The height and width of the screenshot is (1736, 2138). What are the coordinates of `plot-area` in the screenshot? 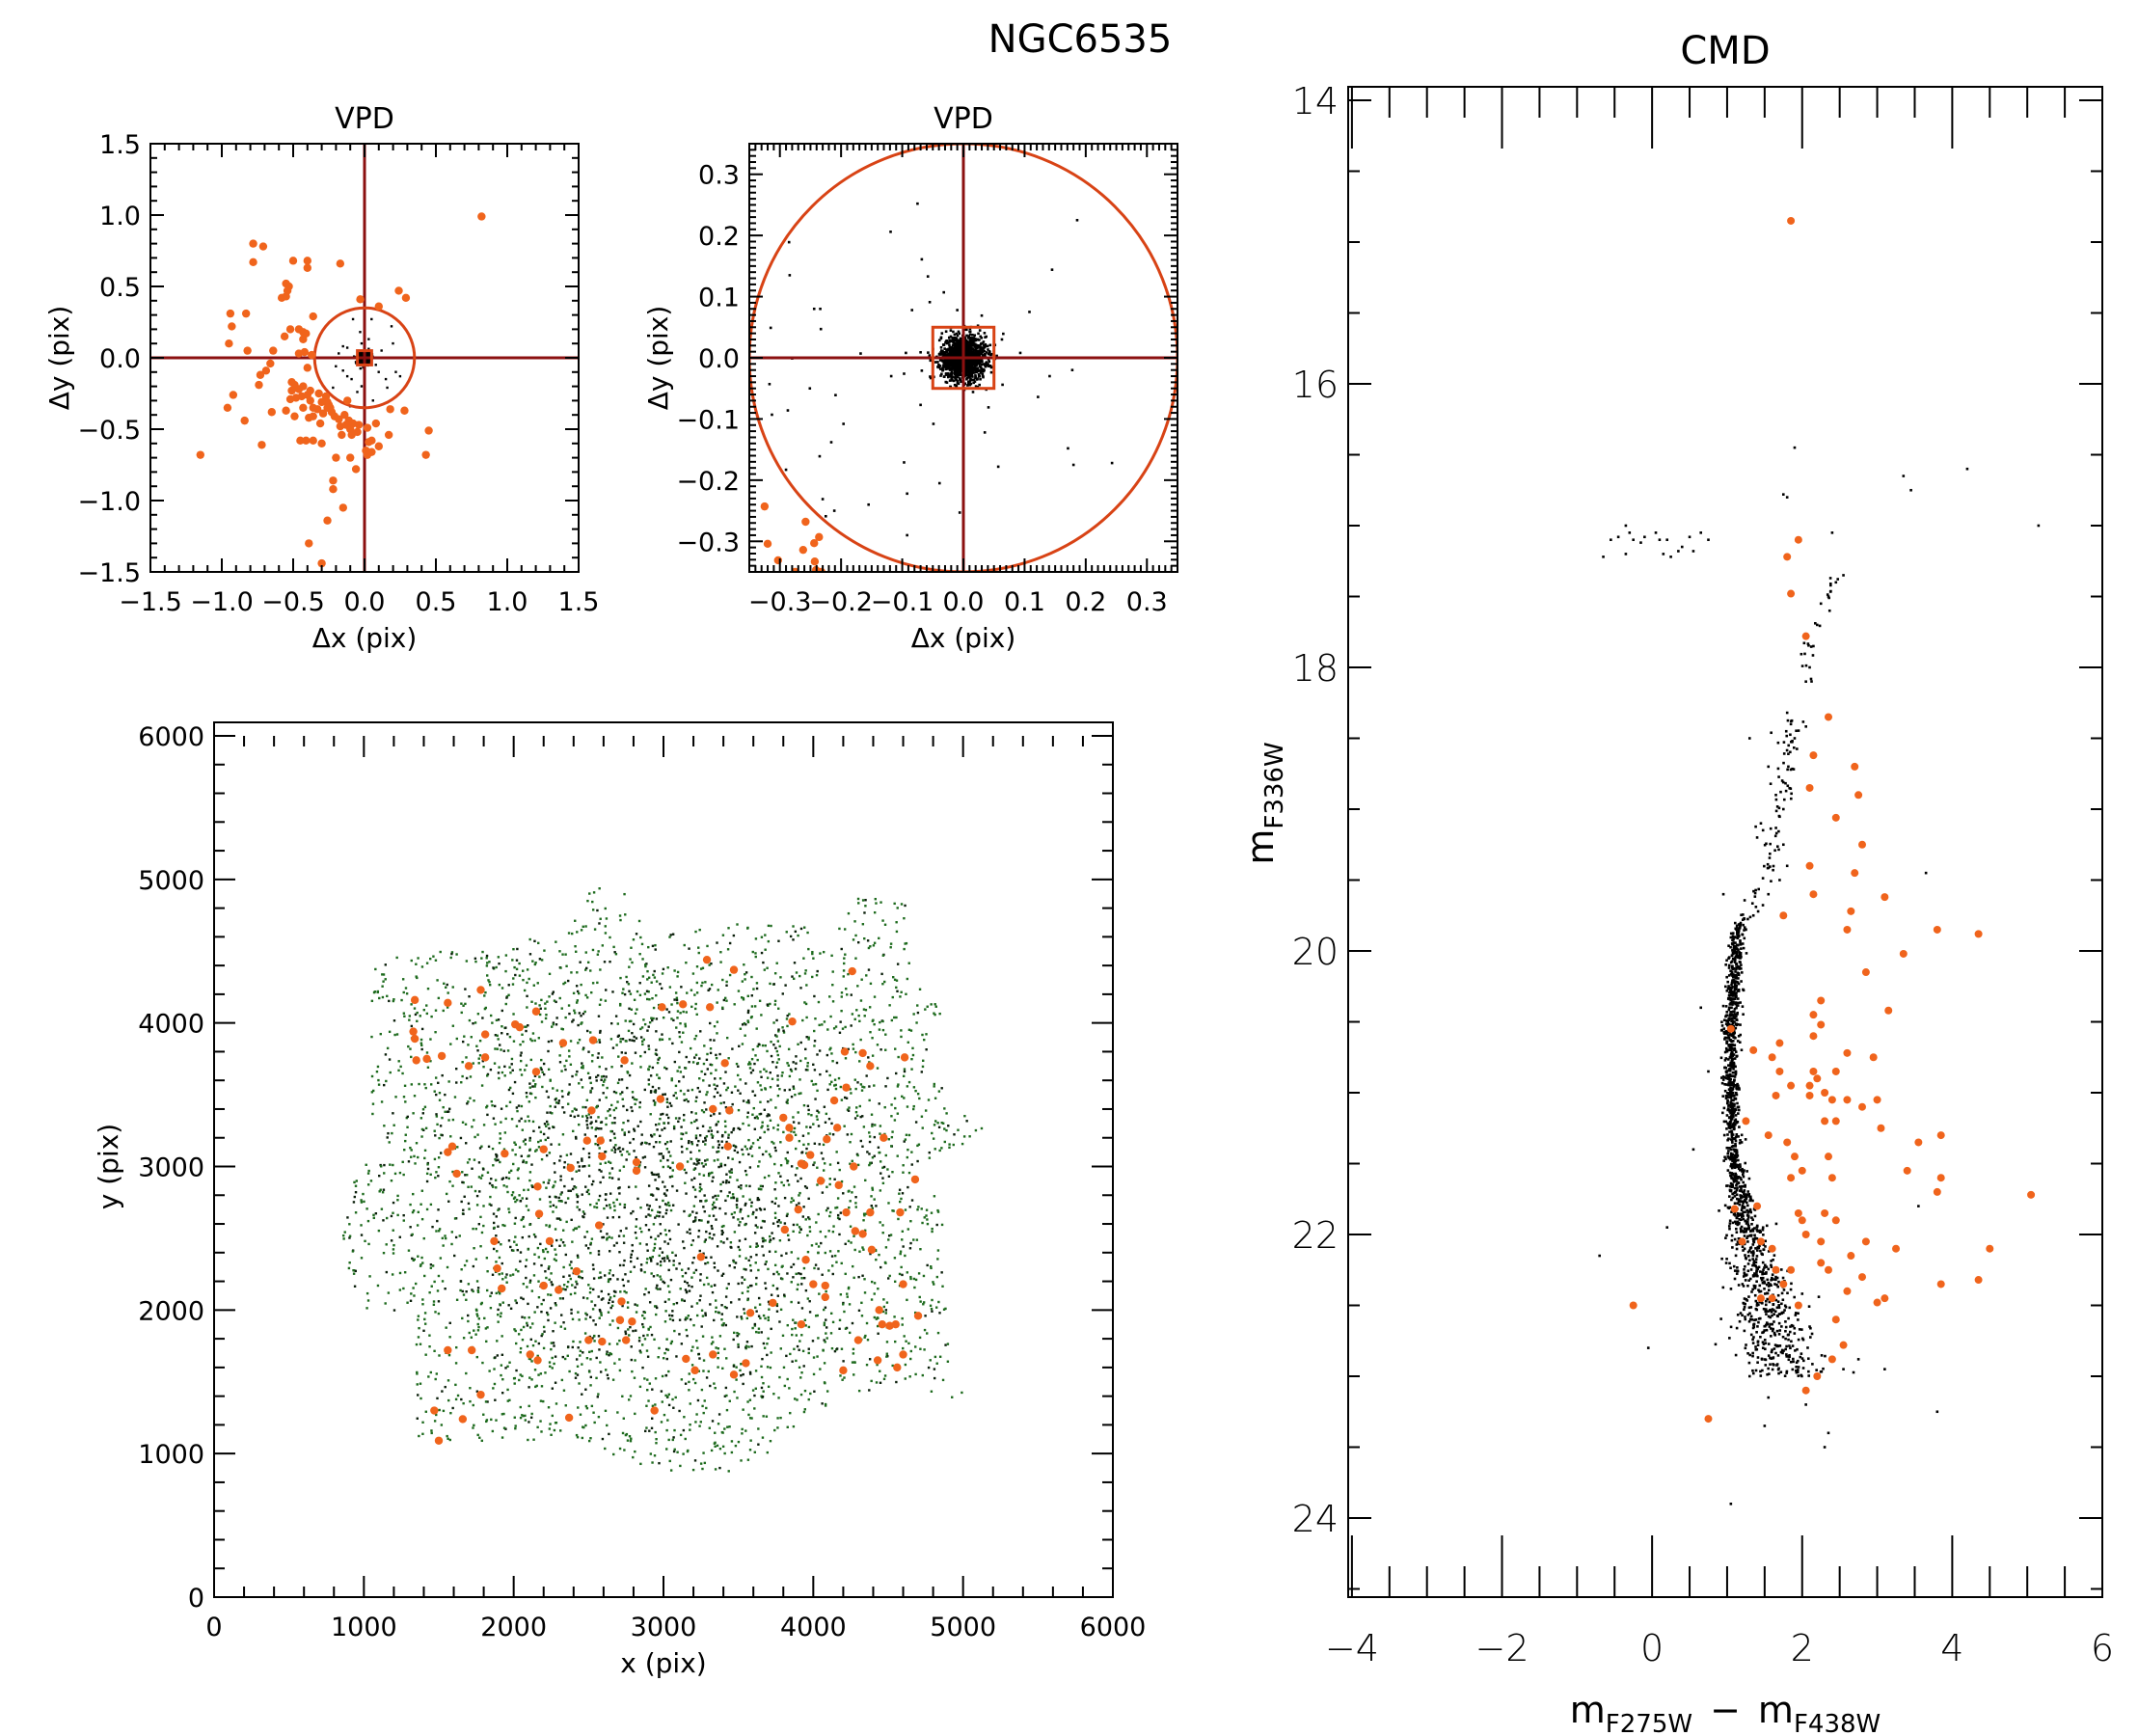 It's located at (963, 358).